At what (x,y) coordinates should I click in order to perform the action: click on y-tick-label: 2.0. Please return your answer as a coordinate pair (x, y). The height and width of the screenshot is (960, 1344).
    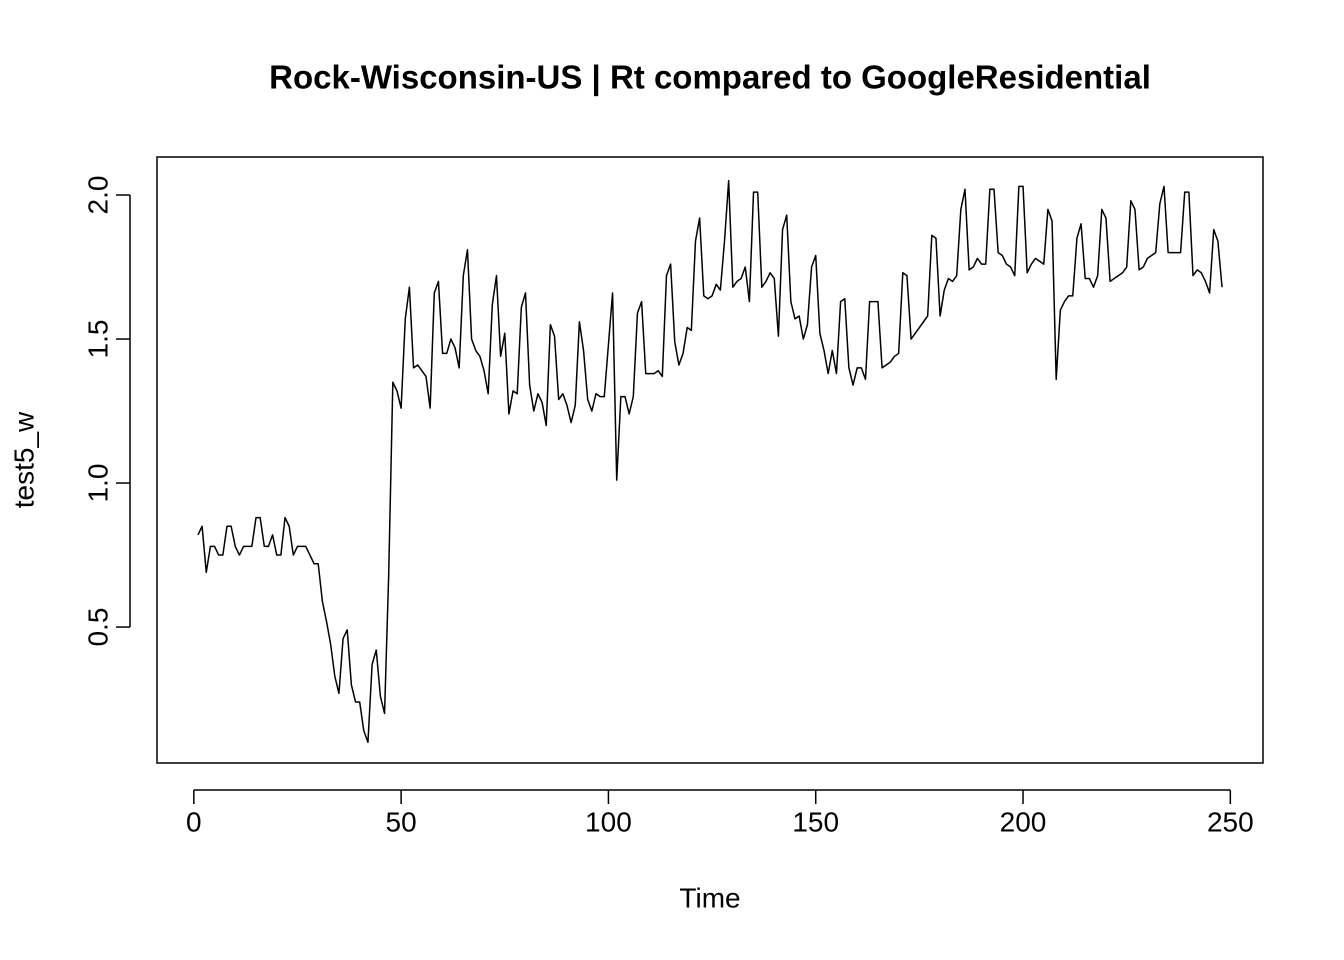
    Looking at the image, I should click on (97, 195).